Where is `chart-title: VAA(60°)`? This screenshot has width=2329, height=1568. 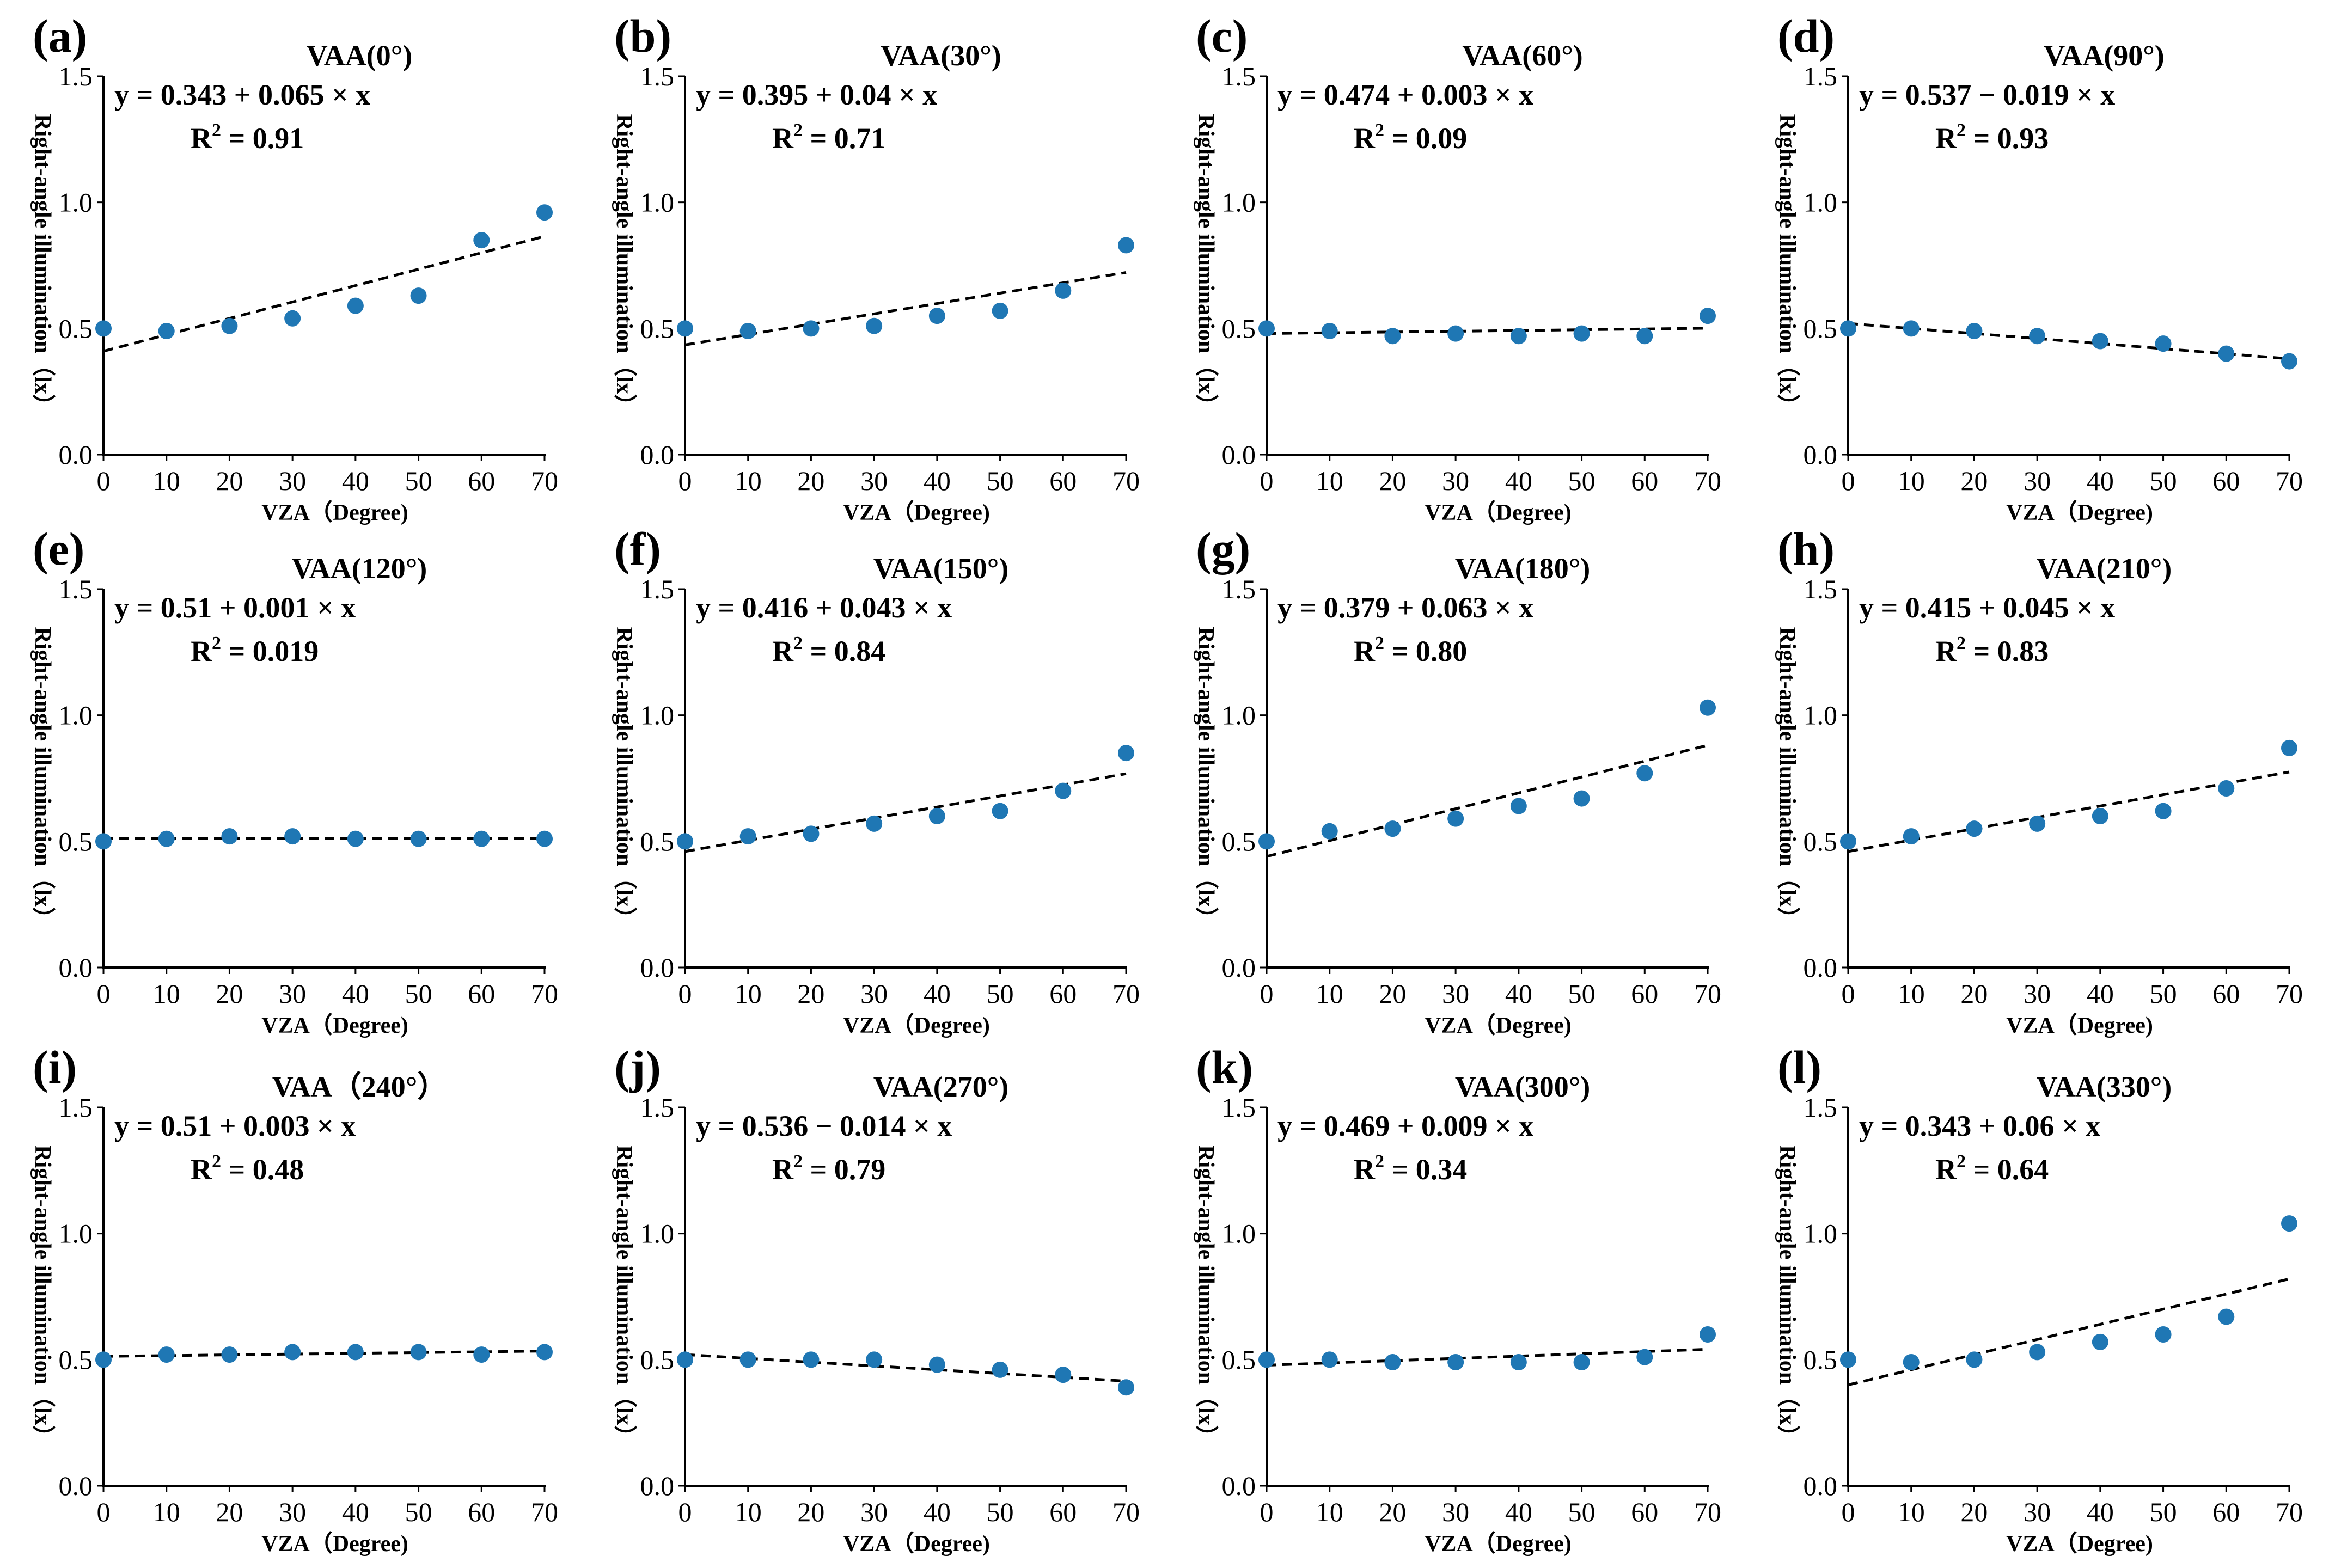 chart-title: VAA(60°) is located at coordinates (1523, 55).